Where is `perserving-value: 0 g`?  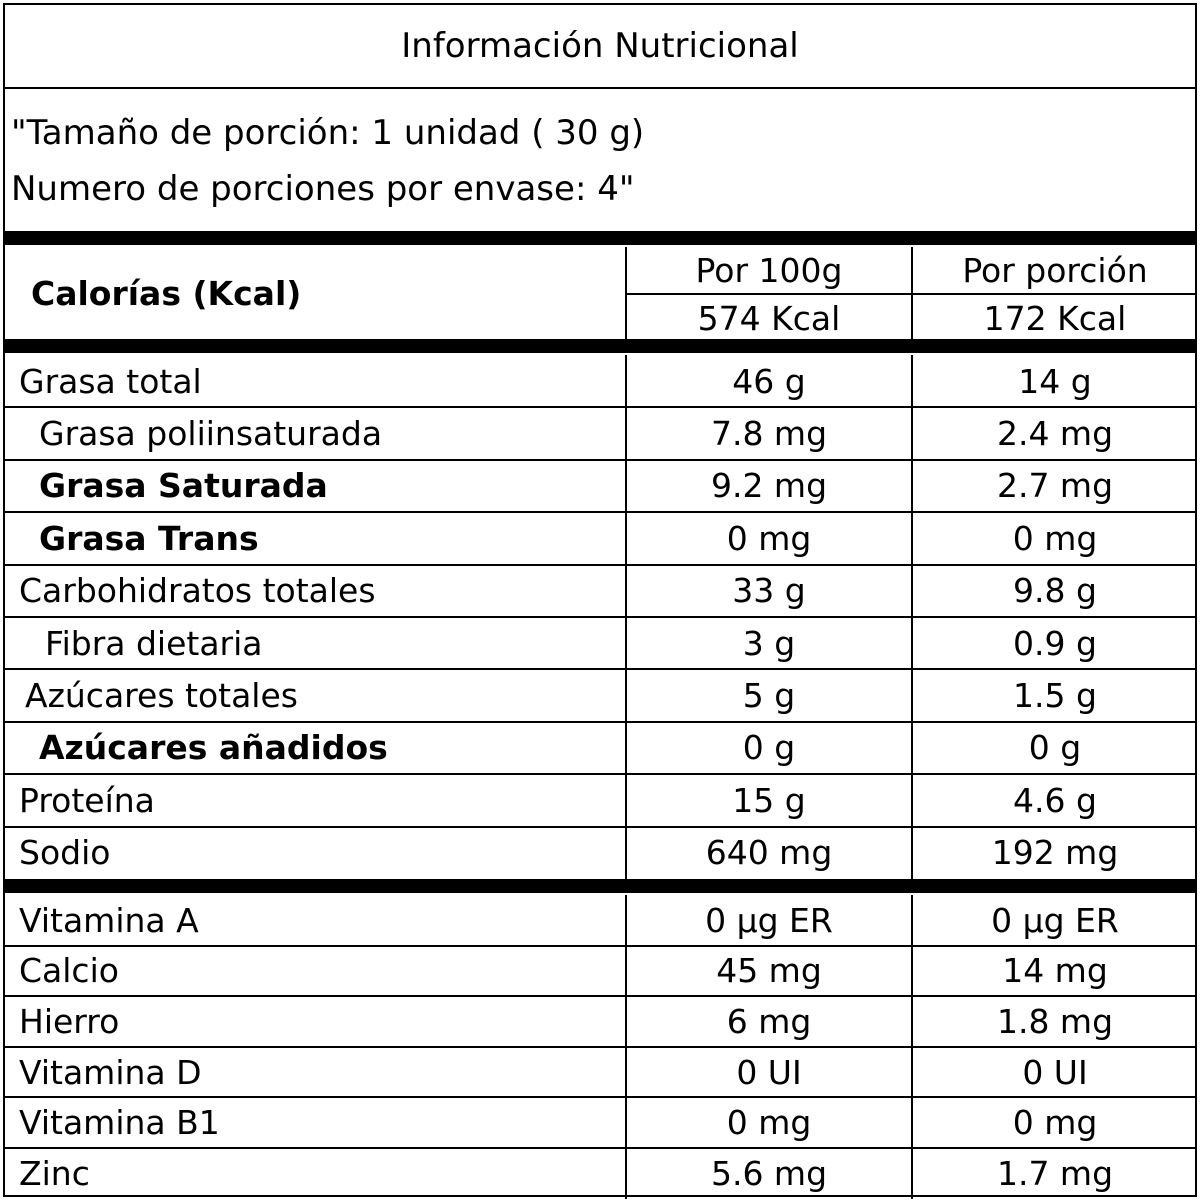 perserving-value: 0 g is located at coordinates (1055, 748).